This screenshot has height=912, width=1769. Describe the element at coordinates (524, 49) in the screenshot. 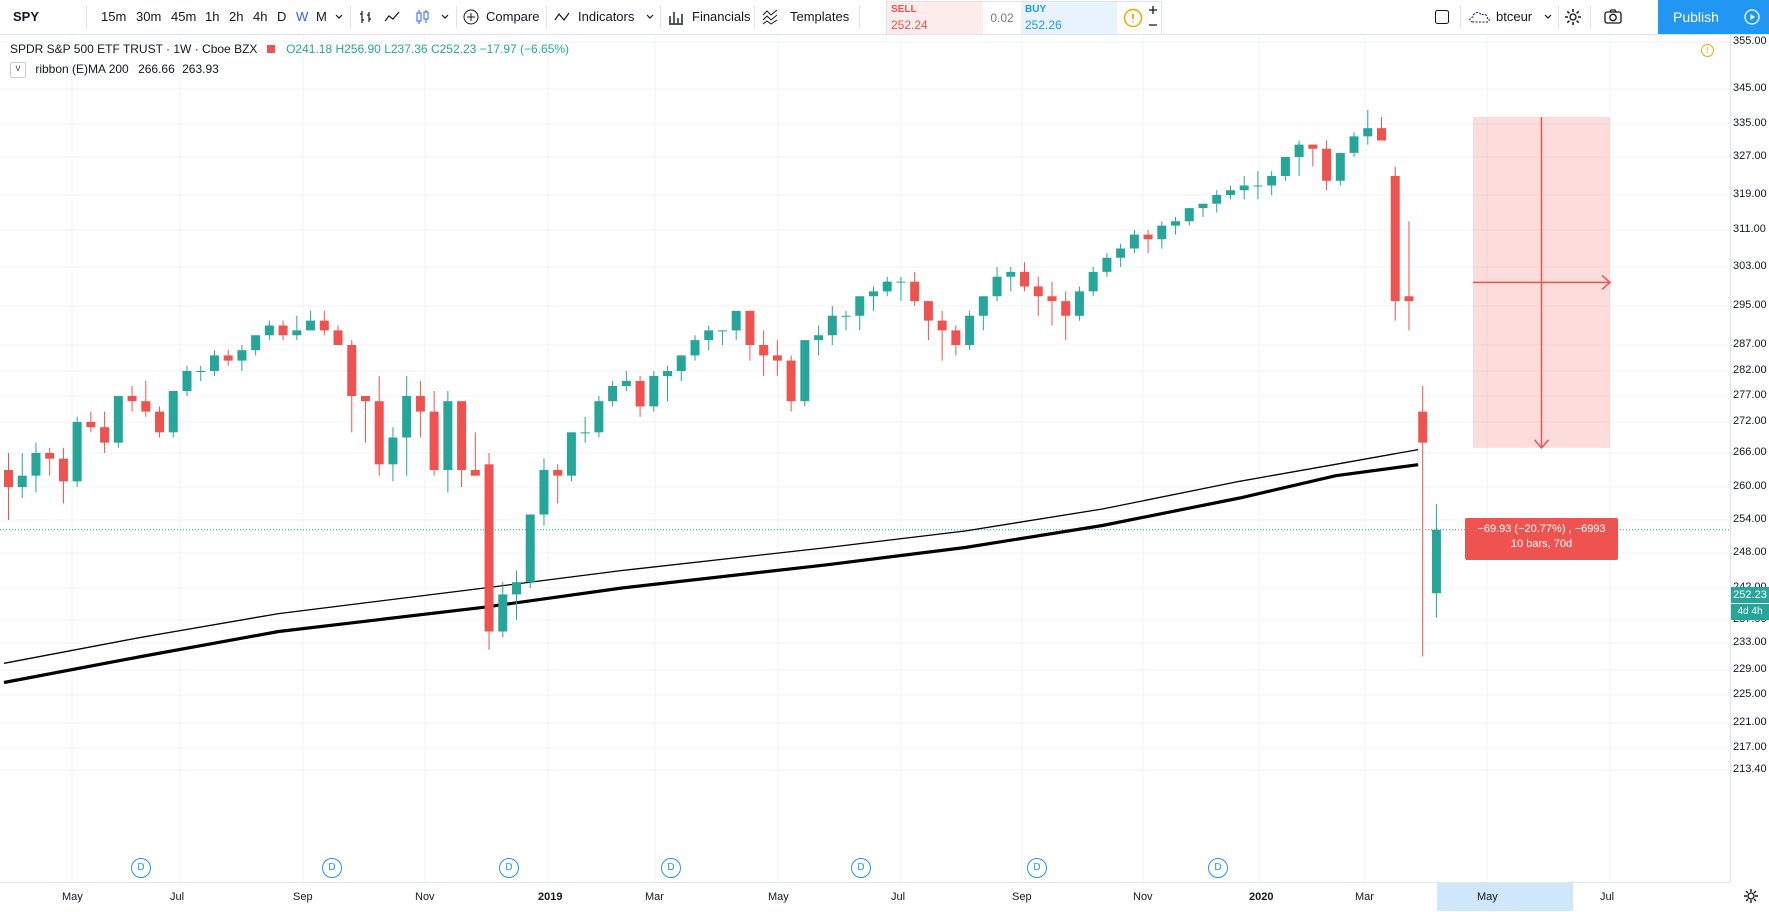

I see `legend-change: −17.97 (−6.65%)` at that location.